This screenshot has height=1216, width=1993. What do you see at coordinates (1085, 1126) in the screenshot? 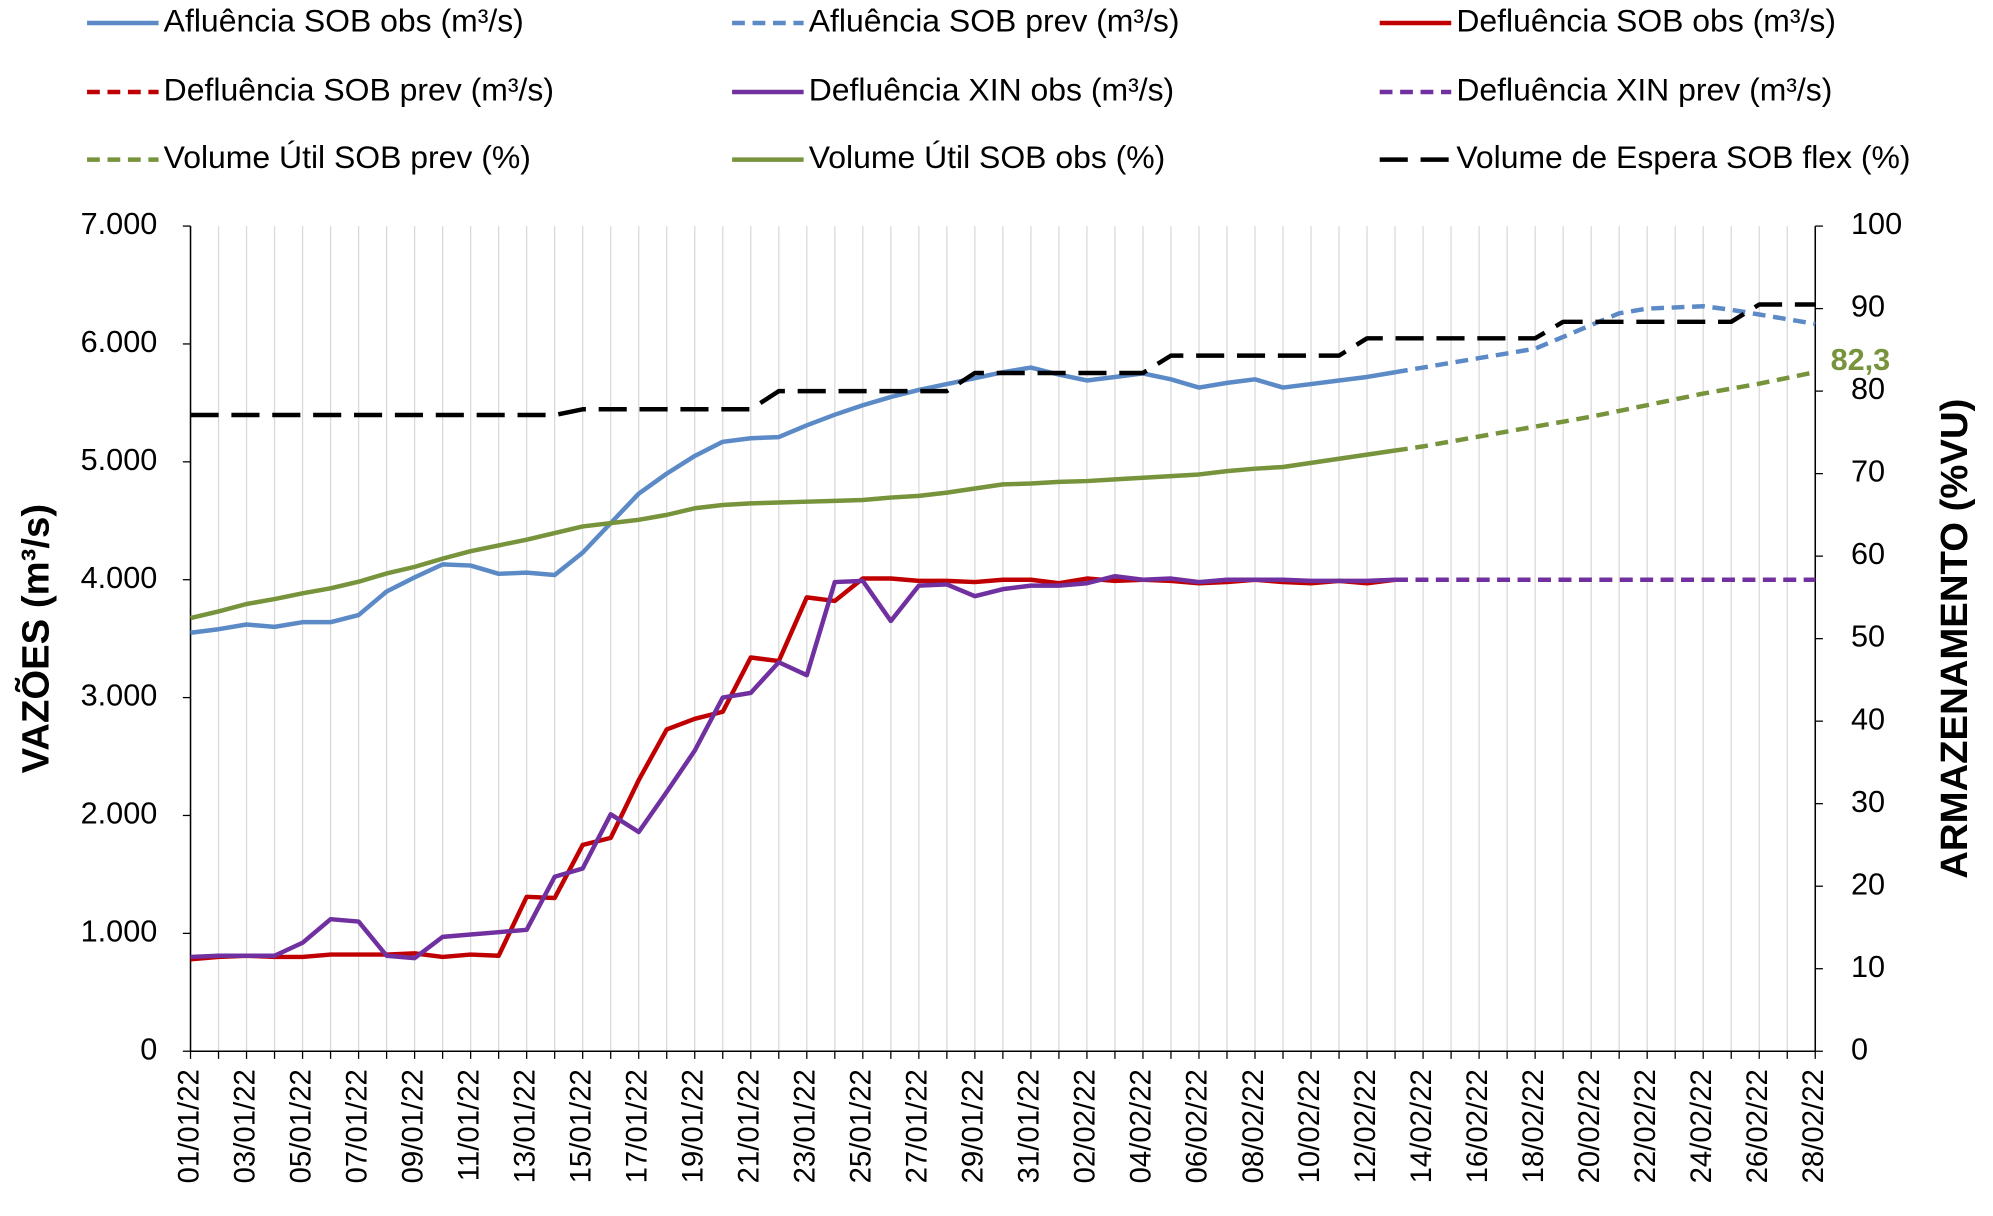
I see `x-tick-label: 02/02/22` at bounding box center [1085, 1126].